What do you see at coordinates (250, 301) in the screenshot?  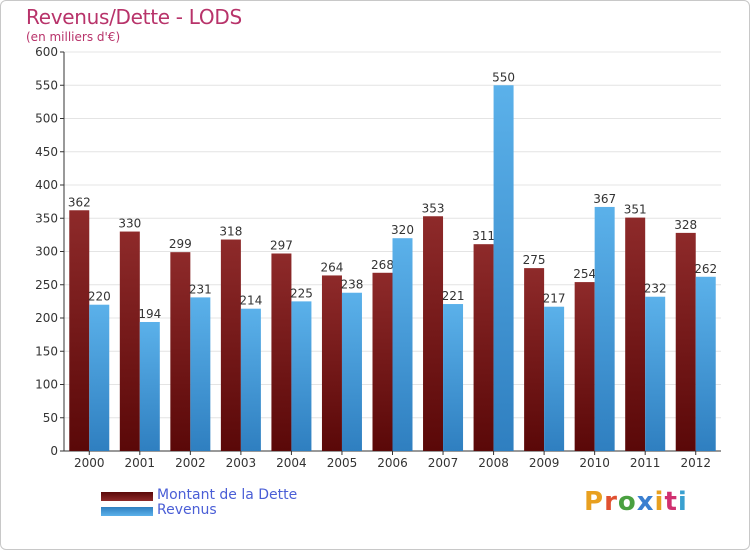 I see `data-label: 214` at bounding box center [250, 301].